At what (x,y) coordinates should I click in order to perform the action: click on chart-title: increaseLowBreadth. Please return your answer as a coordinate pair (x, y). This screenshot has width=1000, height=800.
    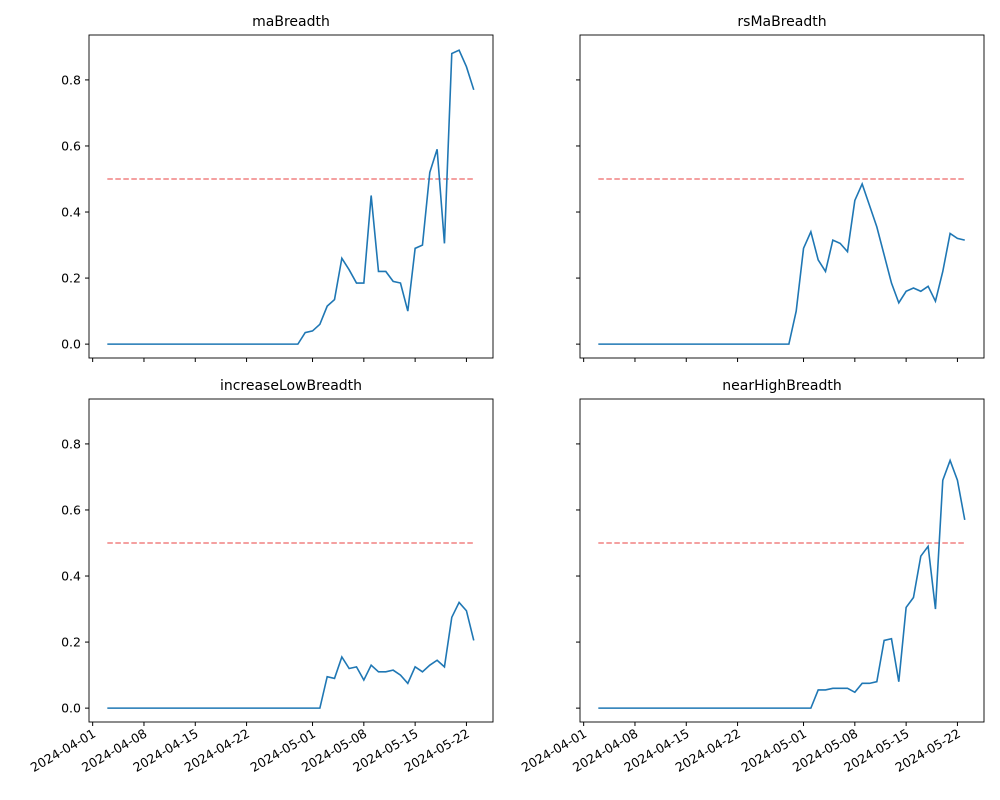
    Looking at the image, I should click on (291, 386).